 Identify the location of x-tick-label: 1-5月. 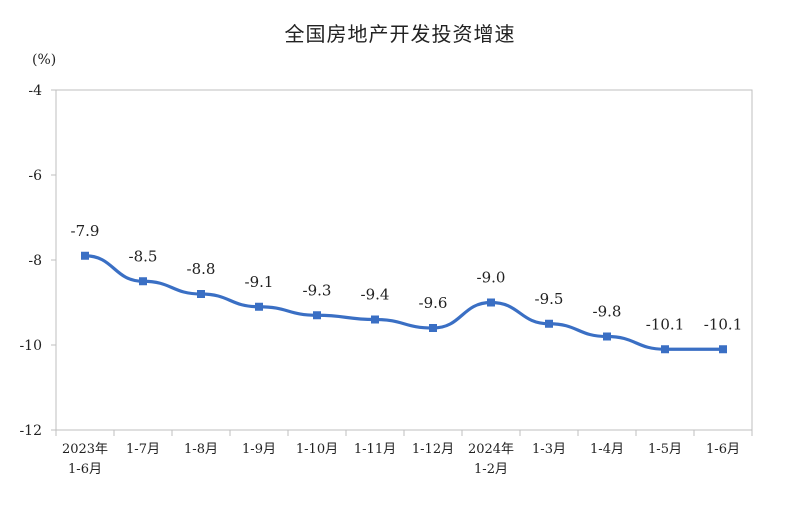
(665, 449).